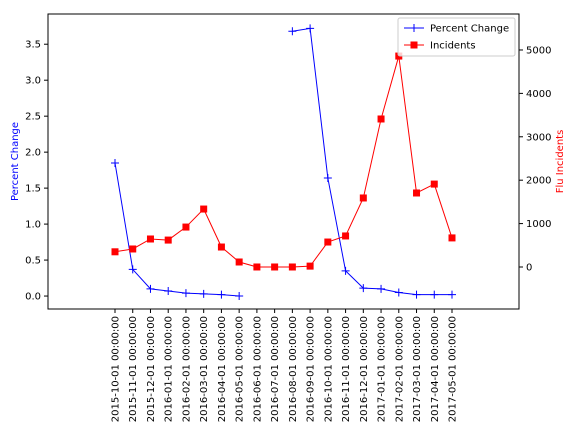  What do you see at coordinates (453, 46) in the screenshot?
I see `legend-label: Incidents` at bounding box center [453, 46].